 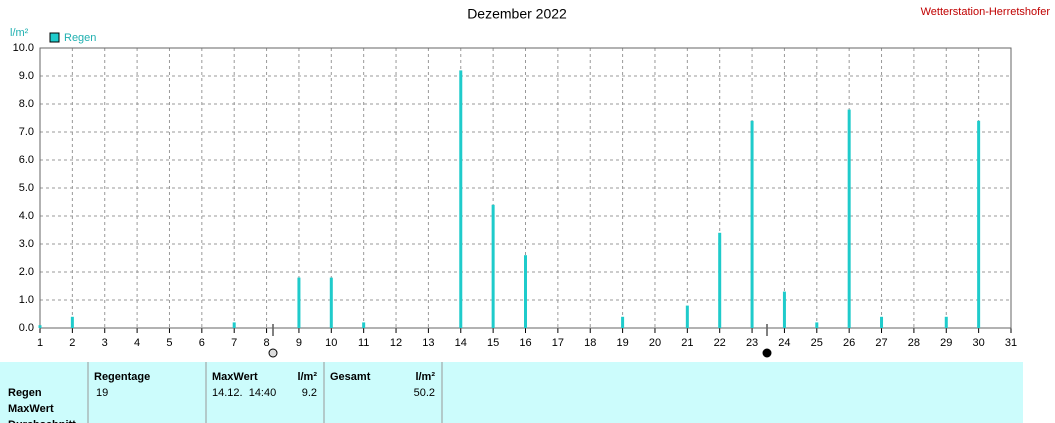 I want to click on table-cell: 50.2, so click(x=424, y=393).